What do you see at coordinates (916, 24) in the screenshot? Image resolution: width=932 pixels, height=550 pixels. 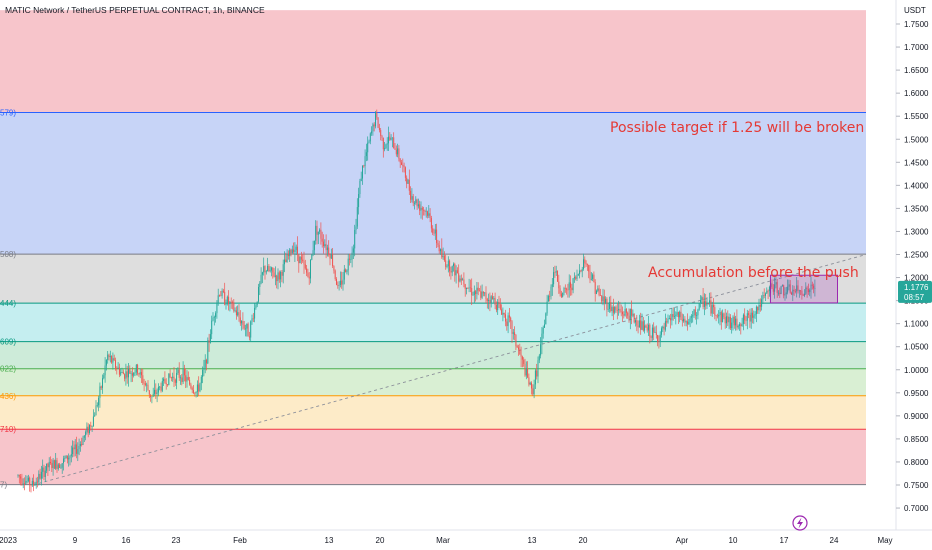 I see `price-tick-label: 1.7500` at bounding box center [916, 24].